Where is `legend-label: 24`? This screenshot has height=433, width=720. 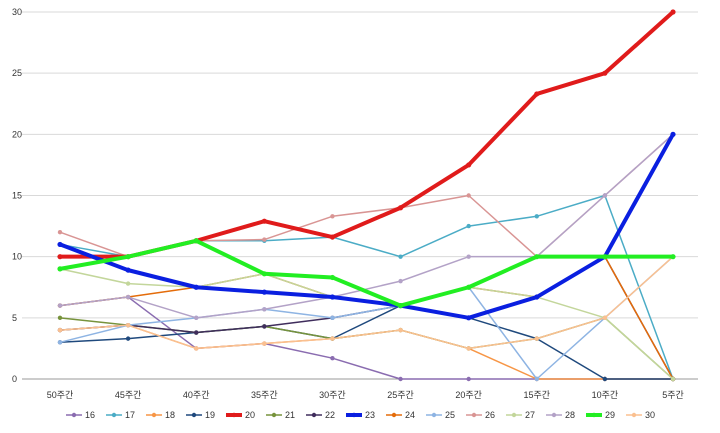 legend-label: 24 is located at coordinates (410, 415).